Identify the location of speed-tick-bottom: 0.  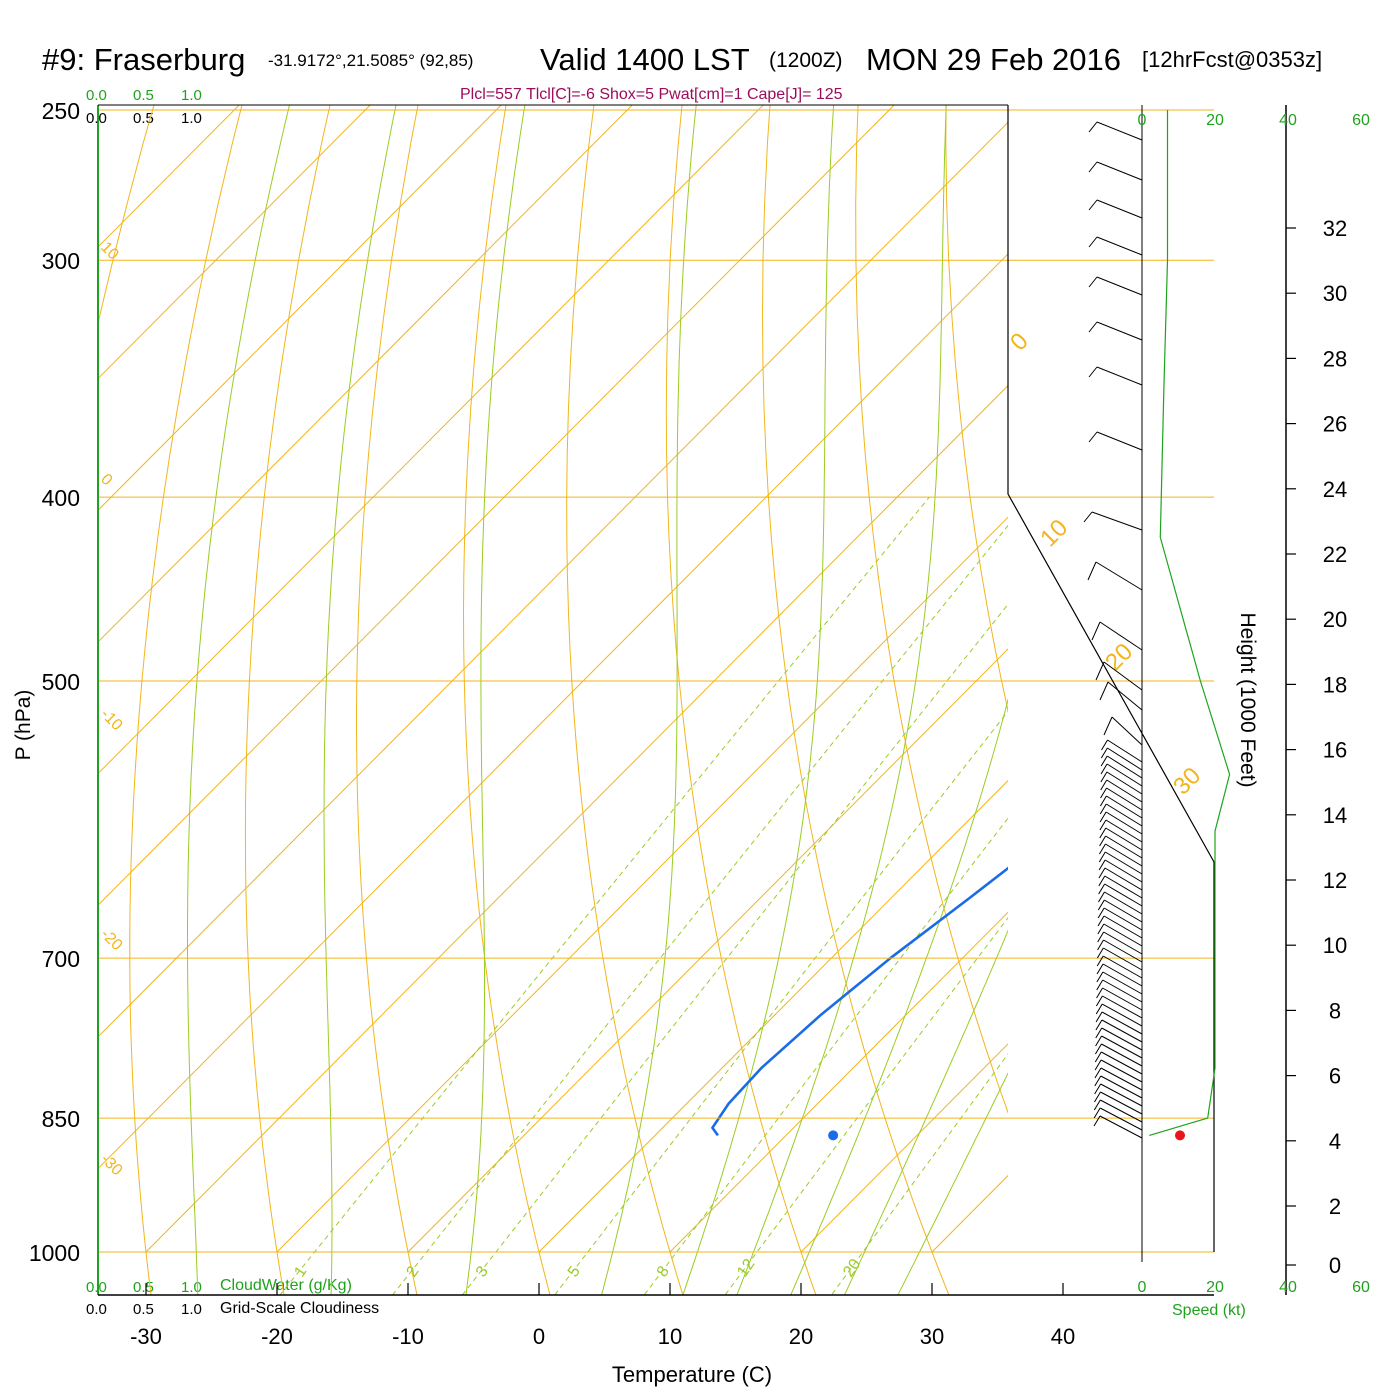
(1142, 1287).